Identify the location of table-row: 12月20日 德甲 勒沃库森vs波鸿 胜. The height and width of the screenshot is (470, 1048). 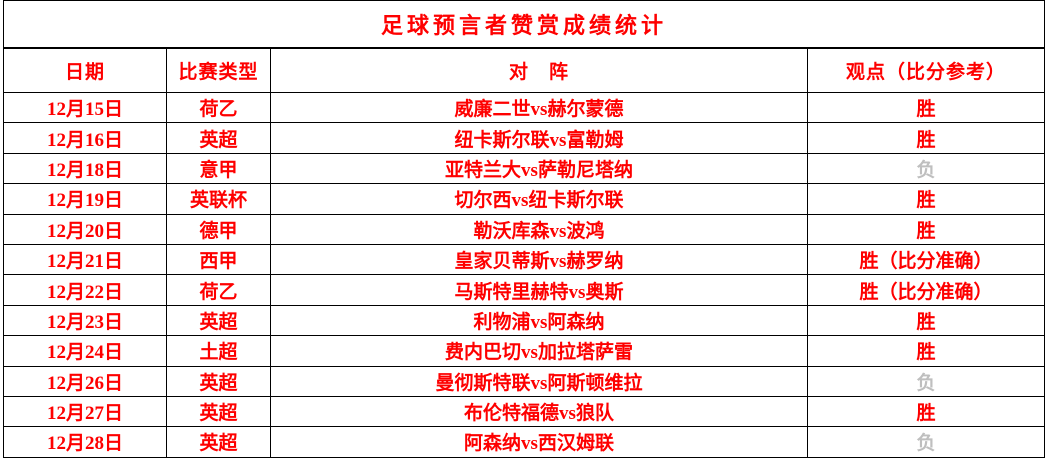
(524, 229).